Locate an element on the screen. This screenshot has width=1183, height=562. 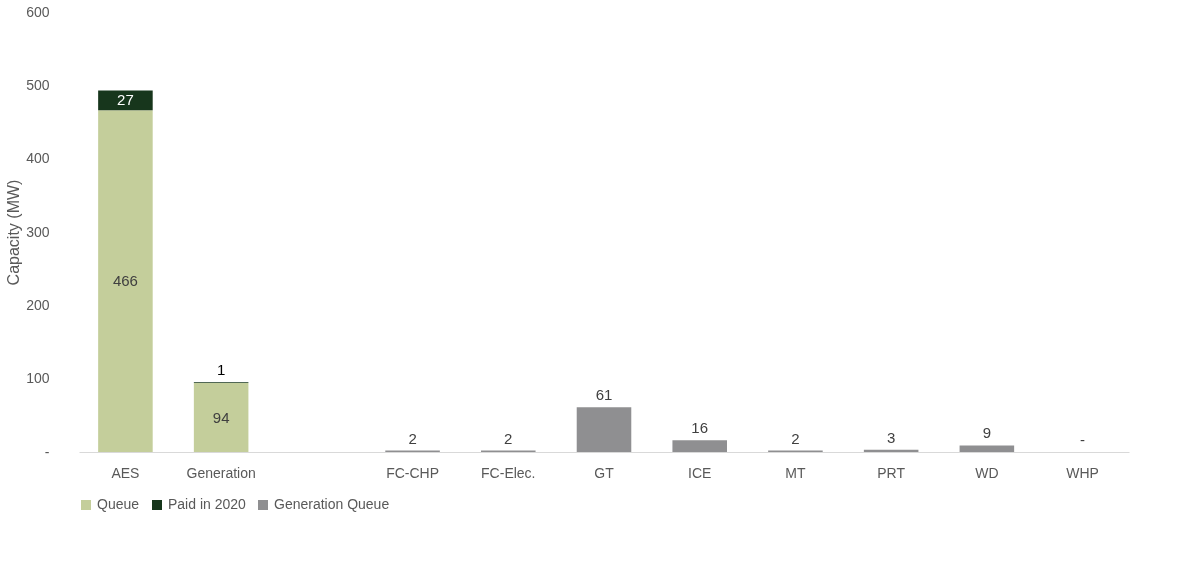
data-label: 94 is located at coordinates (221, 417).